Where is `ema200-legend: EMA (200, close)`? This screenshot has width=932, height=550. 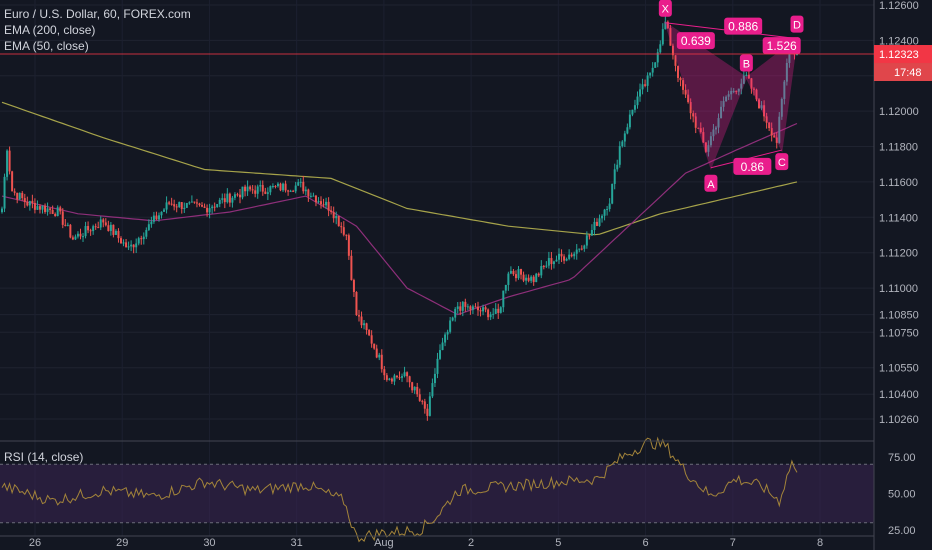 ema200-legend: EMA (200, close) is located at coordinates (50, 30).